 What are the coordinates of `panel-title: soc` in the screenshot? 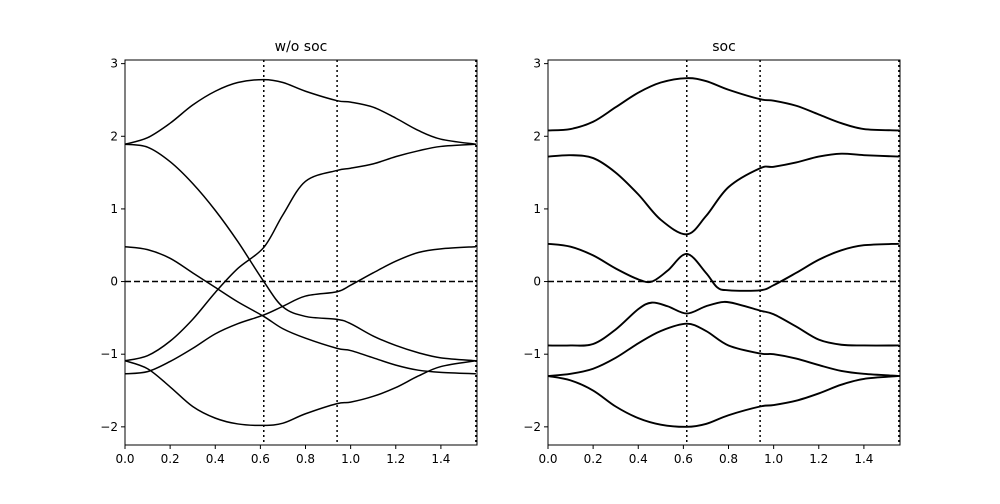 It's located at (724, 47).